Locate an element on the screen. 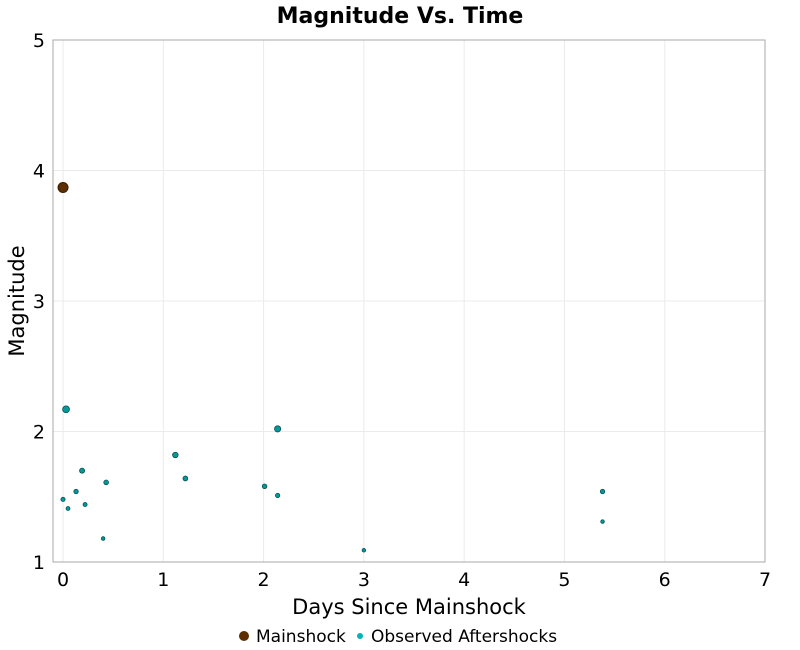 This screenshot has width=800, height=650. x-tick-label: 2 is located at coordinates (264, 580).